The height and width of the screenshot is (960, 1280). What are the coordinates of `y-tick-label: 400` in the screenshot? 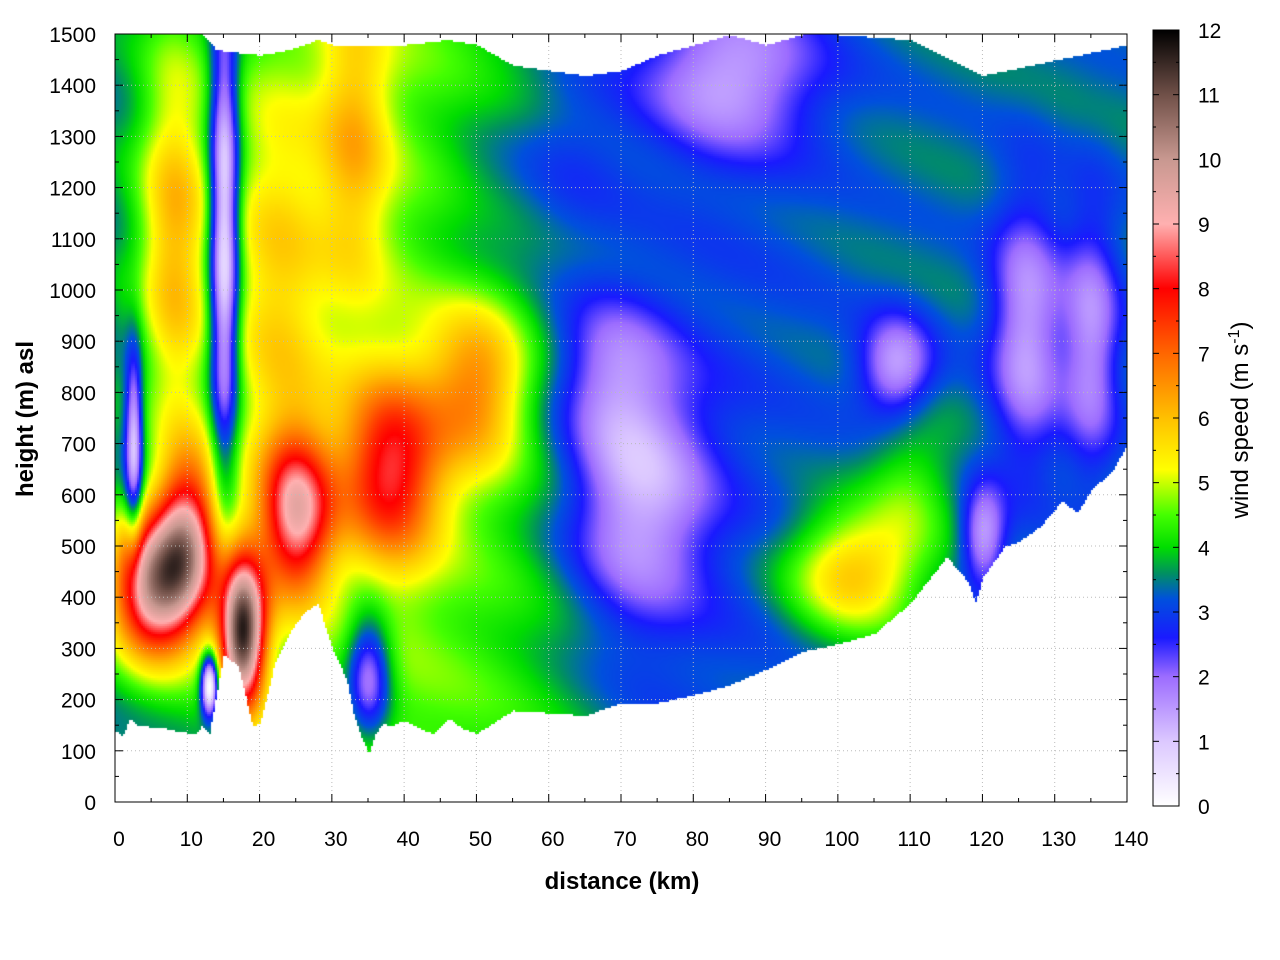 It's located at (78, 598).